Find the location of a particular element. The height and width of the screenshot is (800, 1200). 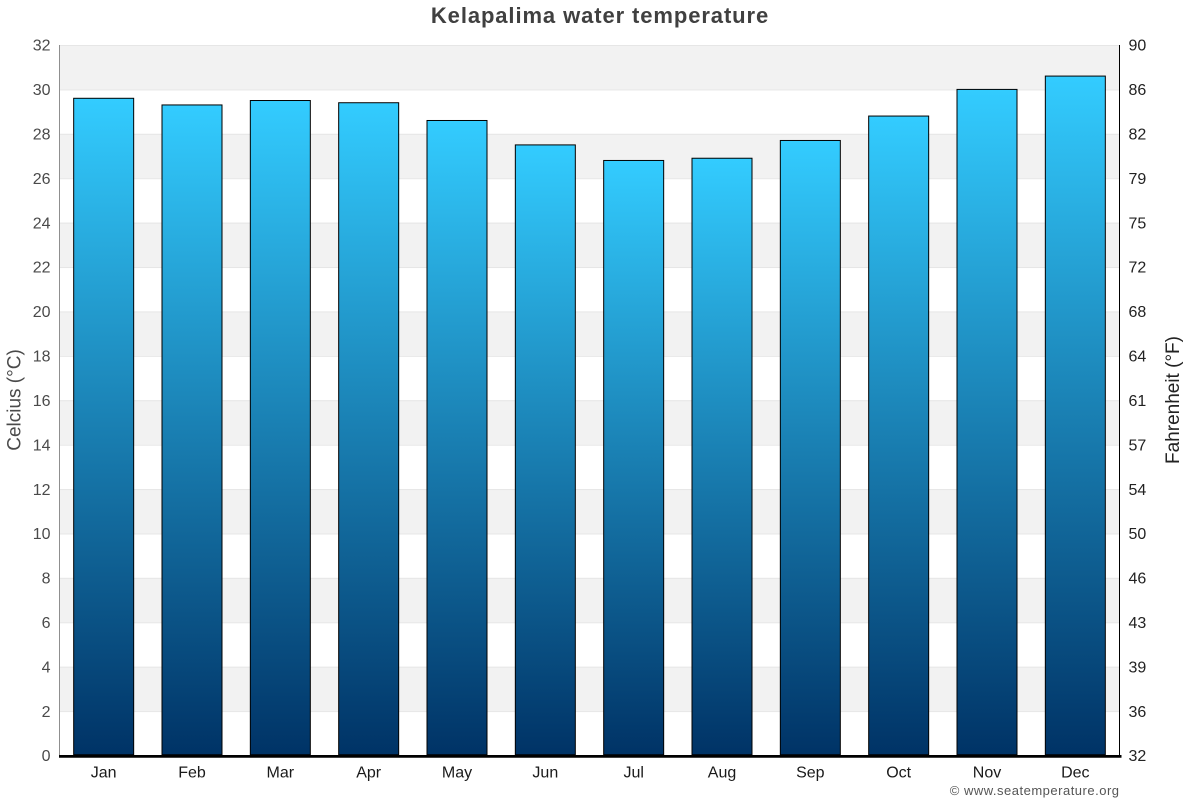

svg-text: 36 is located at coordinates (1138, 712).